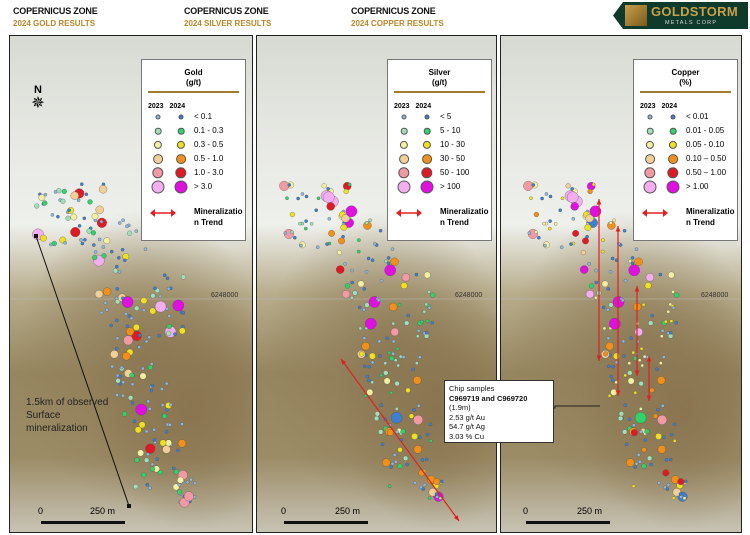  What do you see at coordinates (467, 426) in the screenshot?
I see `chip-ag: 54.7 g/t Ag` at bounding box center [467, 426].